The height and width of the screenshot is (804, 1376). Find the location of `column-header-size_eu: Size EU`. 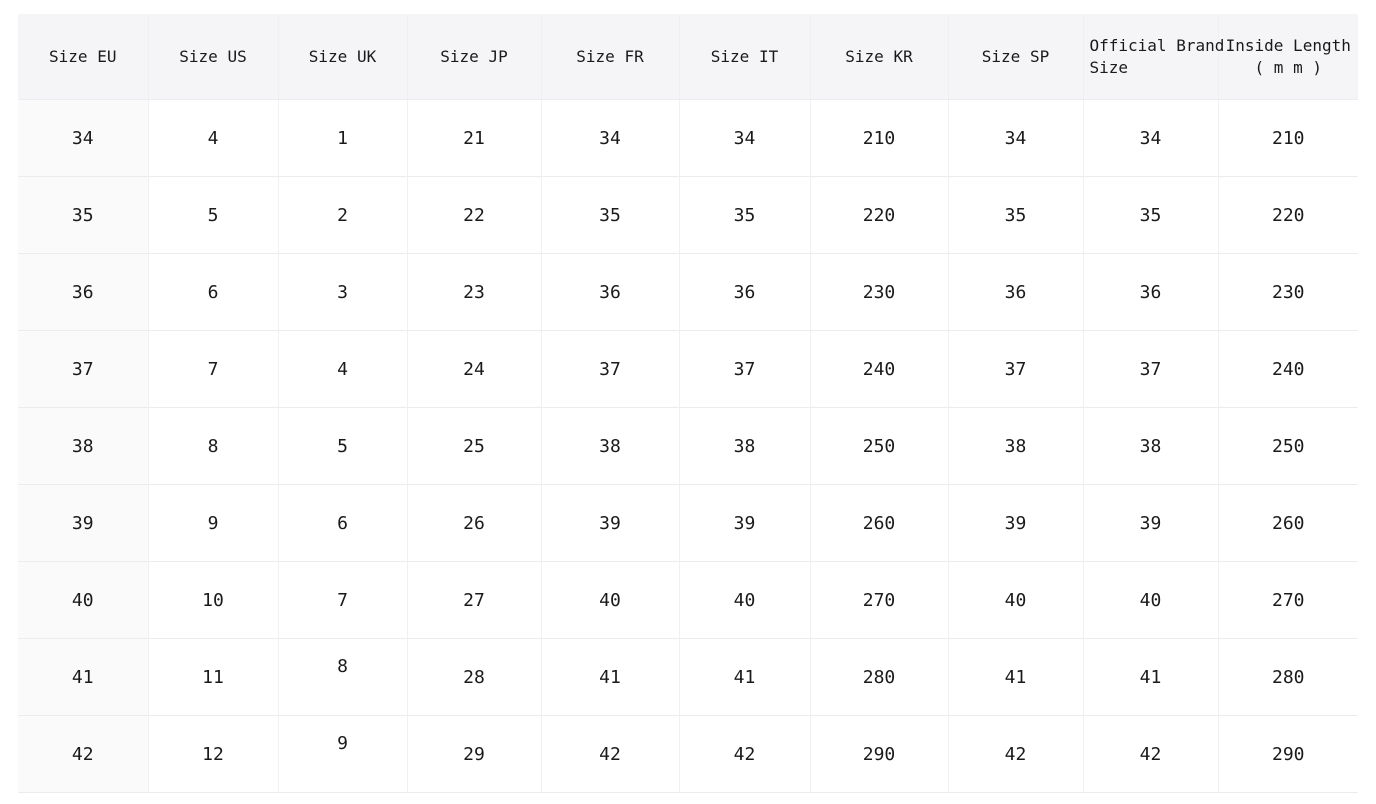

column-header-size_eu: Size EU is located at coordinates (83, 57).